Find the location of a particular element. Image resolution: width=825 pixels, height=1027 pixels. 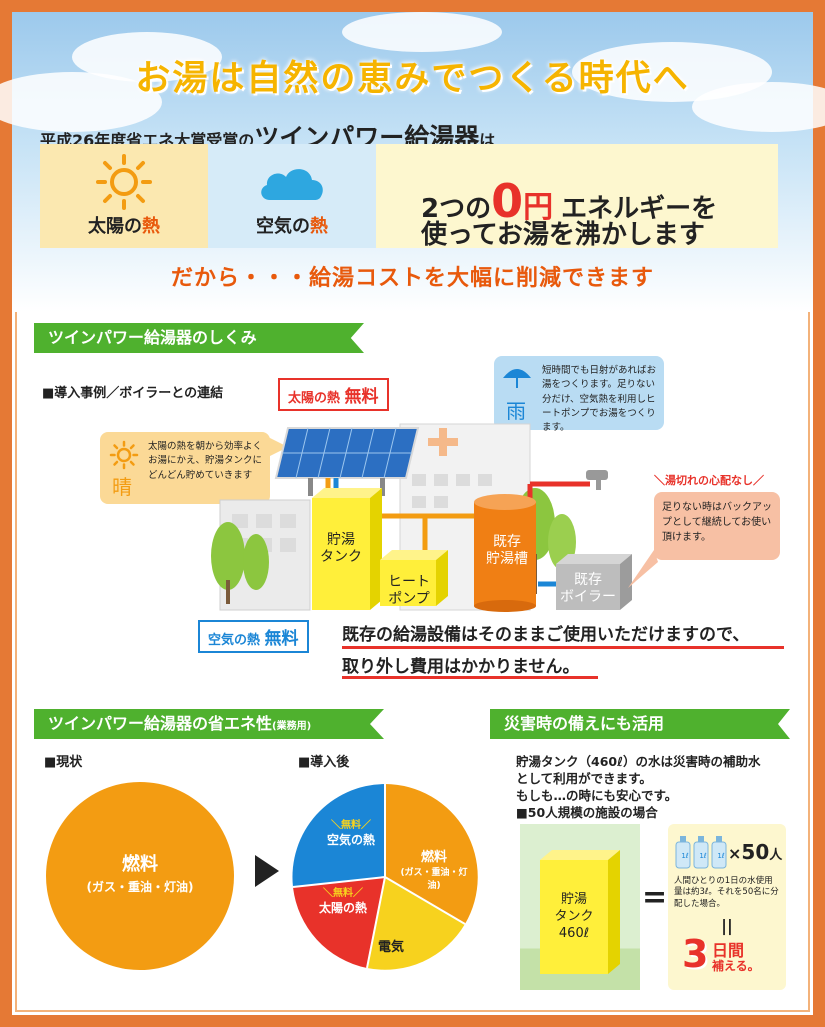

after-solar-label: ＼無料／ 太陽の熱 is located at coordinates (342, 901).